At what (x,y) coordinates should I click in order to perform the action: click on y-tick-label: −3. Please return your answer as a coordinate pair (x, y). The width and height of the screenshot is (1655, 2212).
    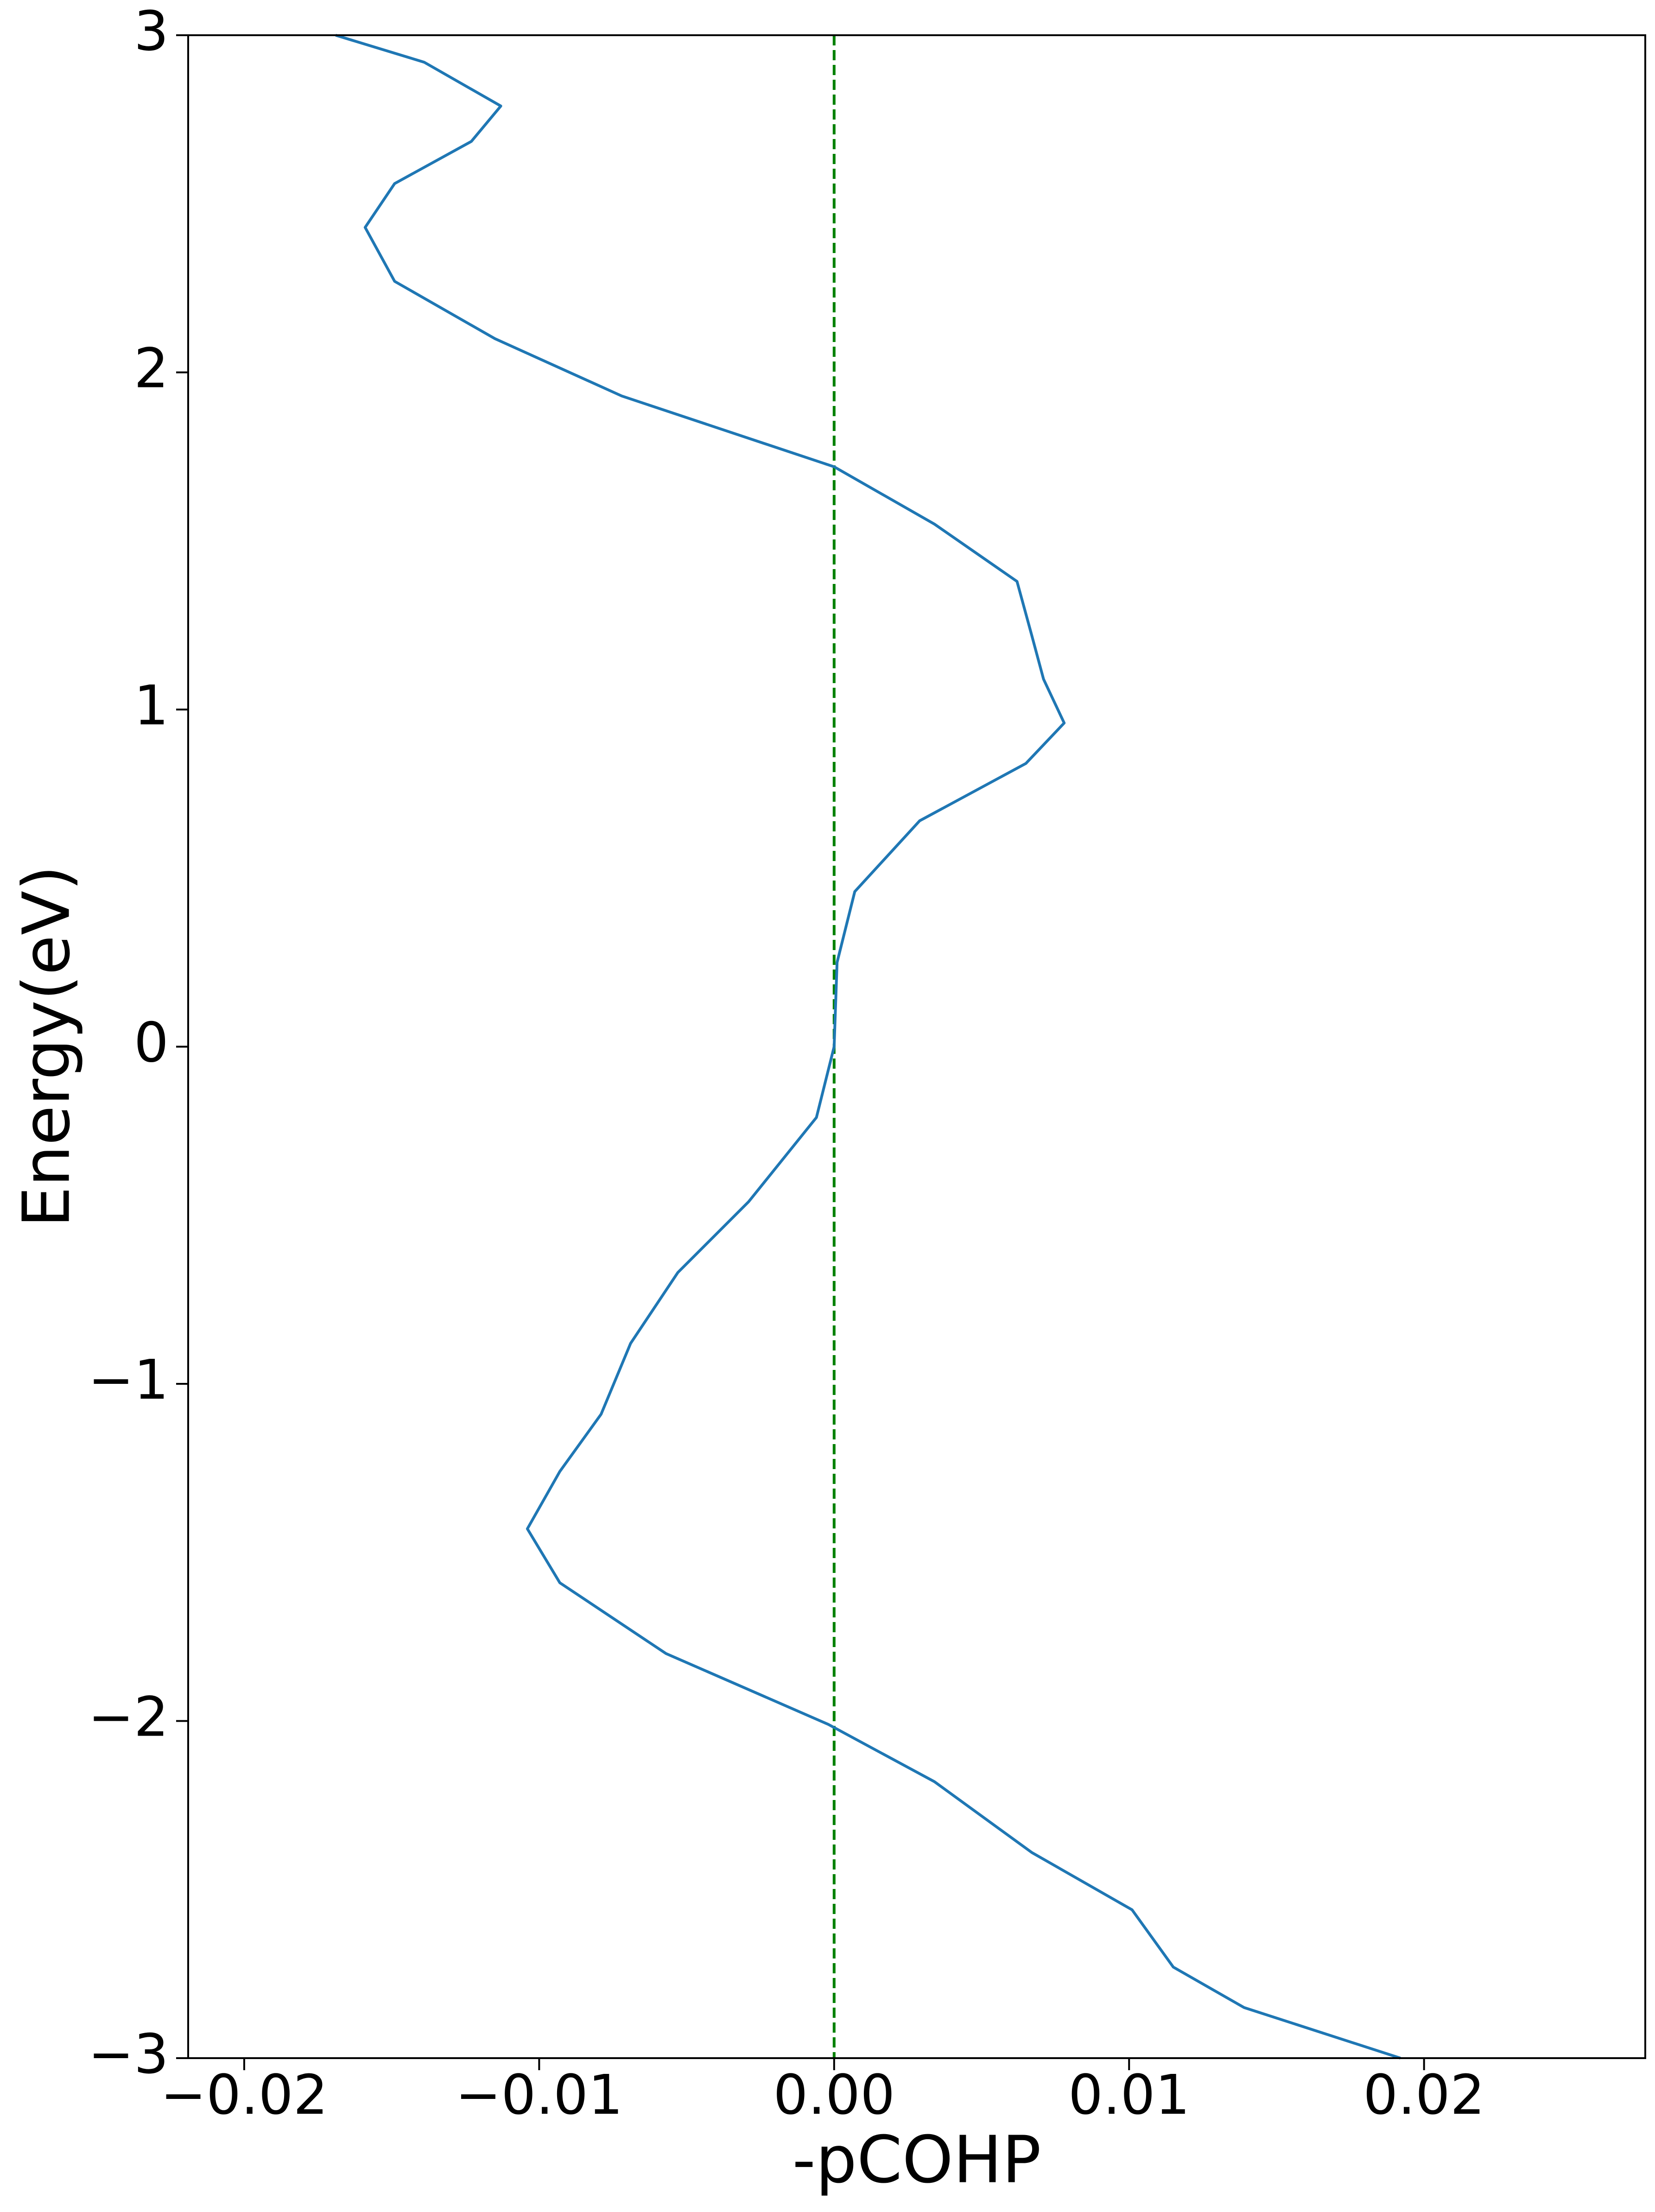
    Looking at the image, I should click on (128, 2054).